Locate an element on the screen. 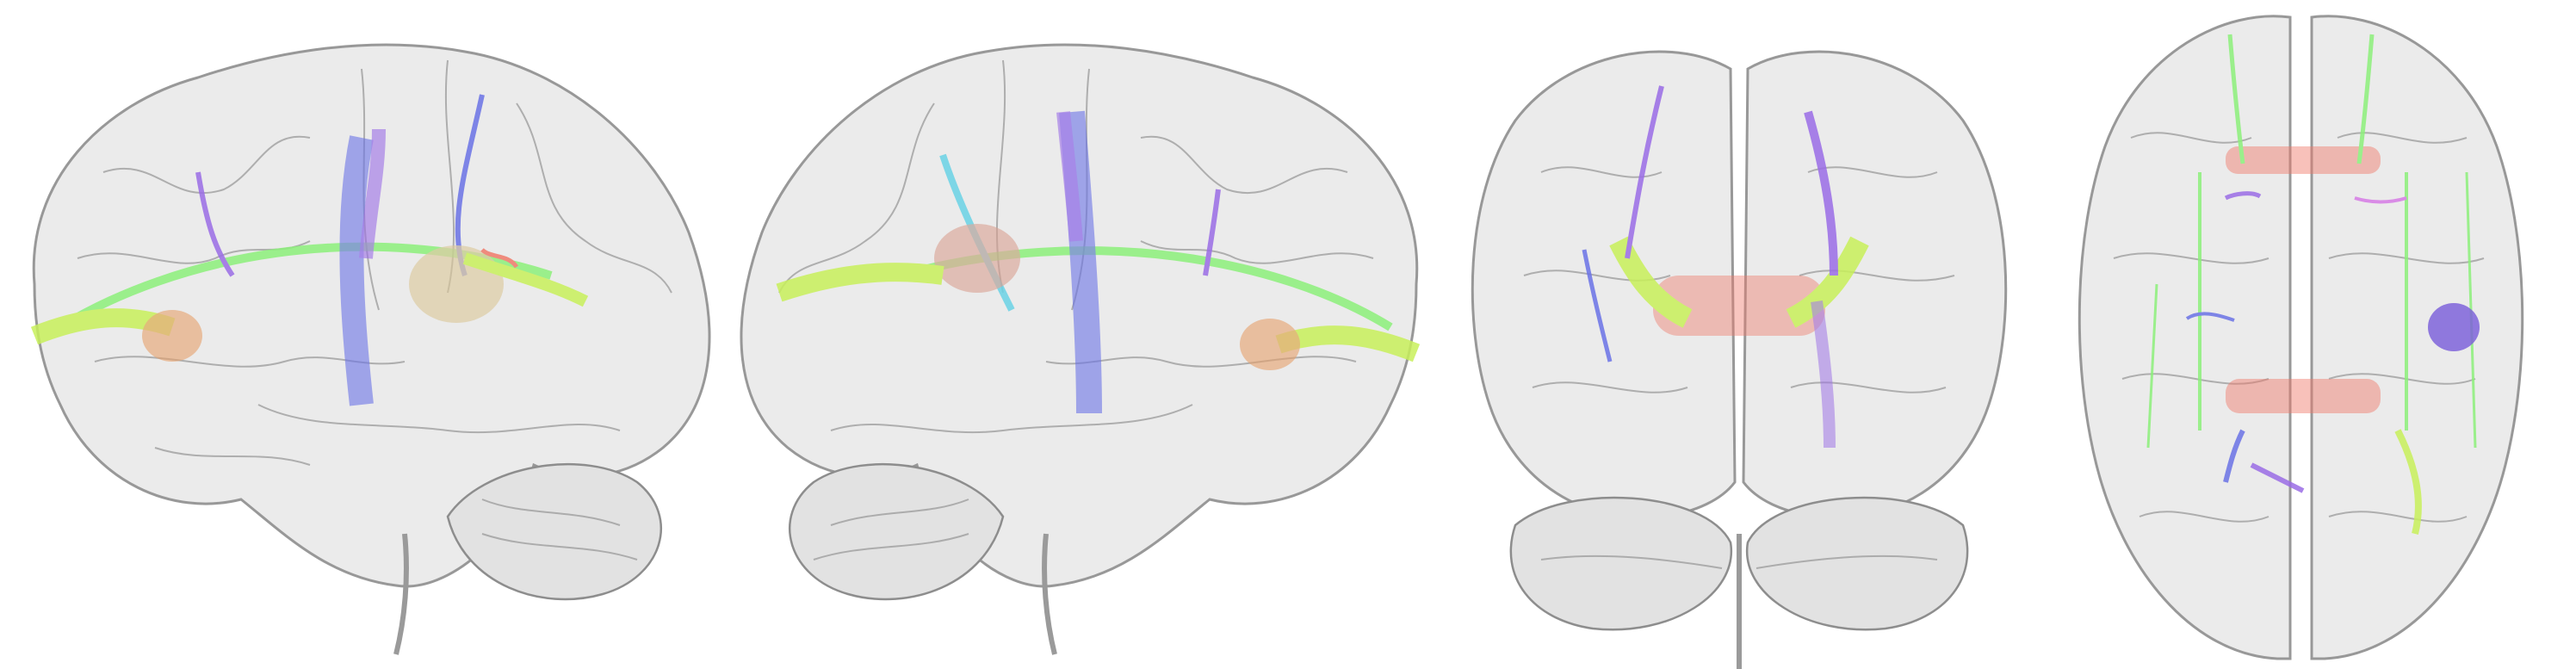  left-green-bundle is located at coordinates (1651, 282).